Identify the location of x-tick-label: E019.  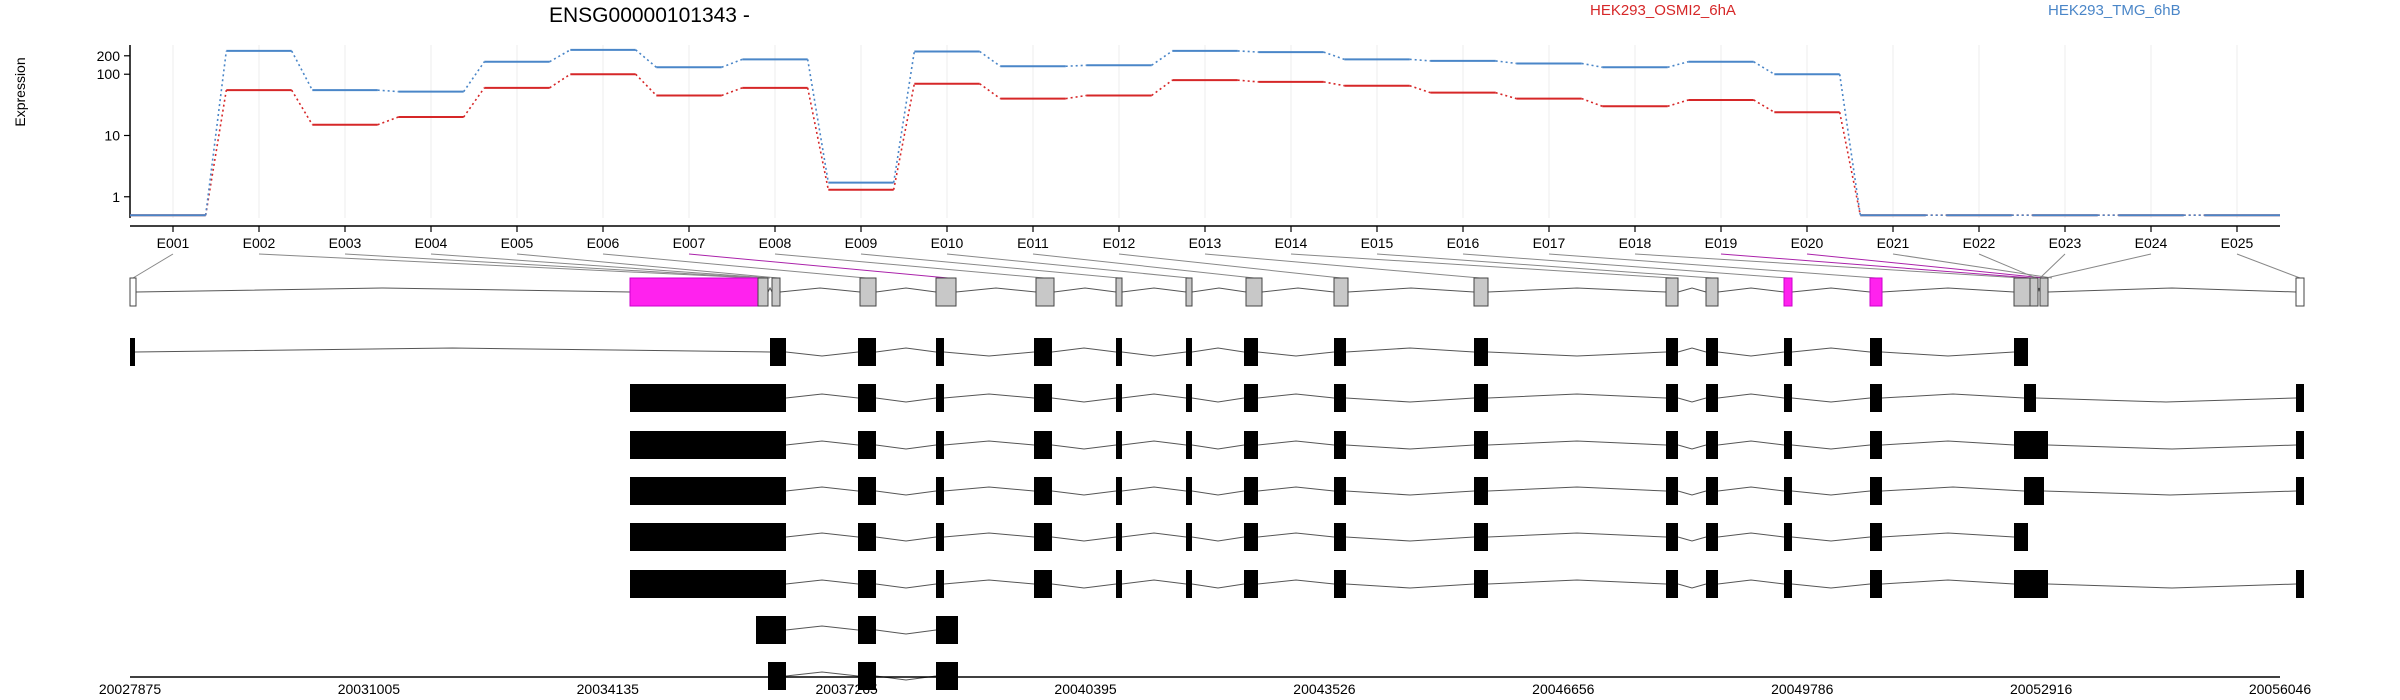
(1721, 243).